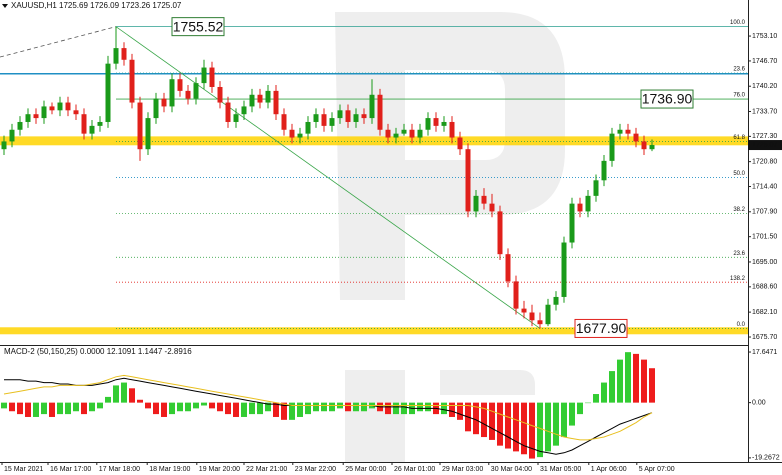 The width and height of the screenshot is (782, 475). I want to click on last-price-box, so click(765, 145).